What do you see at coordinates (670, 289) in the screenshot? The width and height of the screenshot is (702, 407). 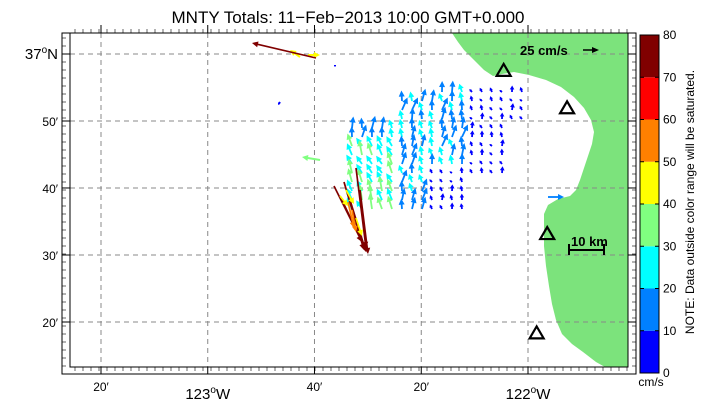 I see `colorbar-tick-label: 20` at bounding box center [670, 289].